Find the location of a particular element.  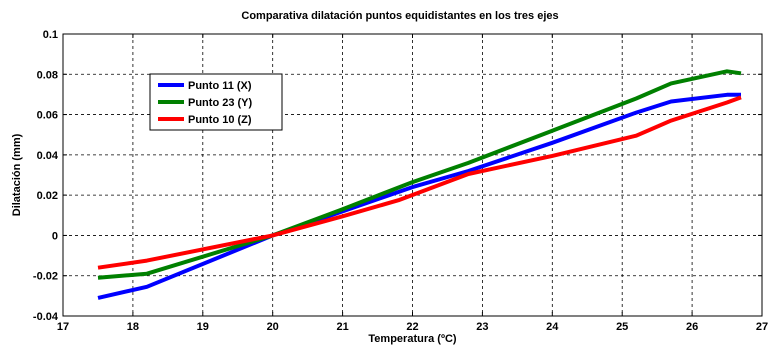

legend-label: Punto 11 (X) is located at coordinates (220, 86).